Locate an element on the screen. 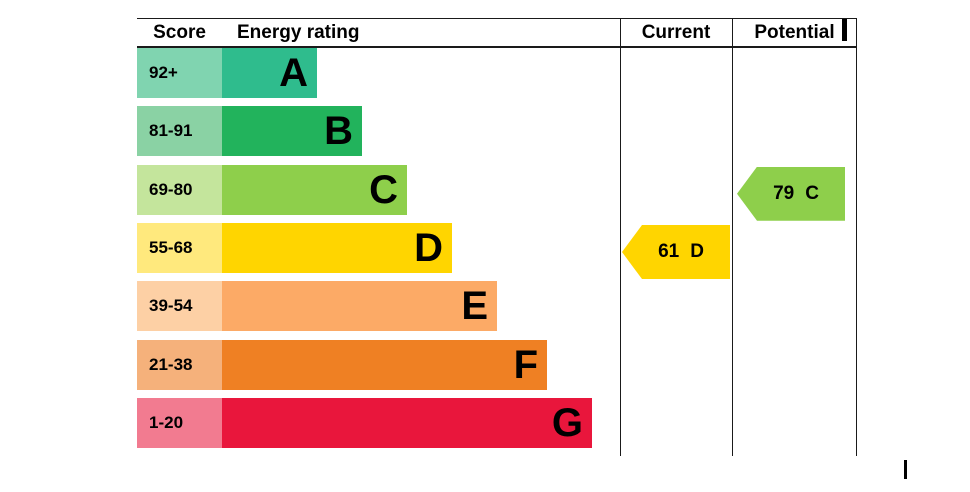 This screenshot has height=492, width=970. band-row: 1-20 G is located at coordinates (497, 426).